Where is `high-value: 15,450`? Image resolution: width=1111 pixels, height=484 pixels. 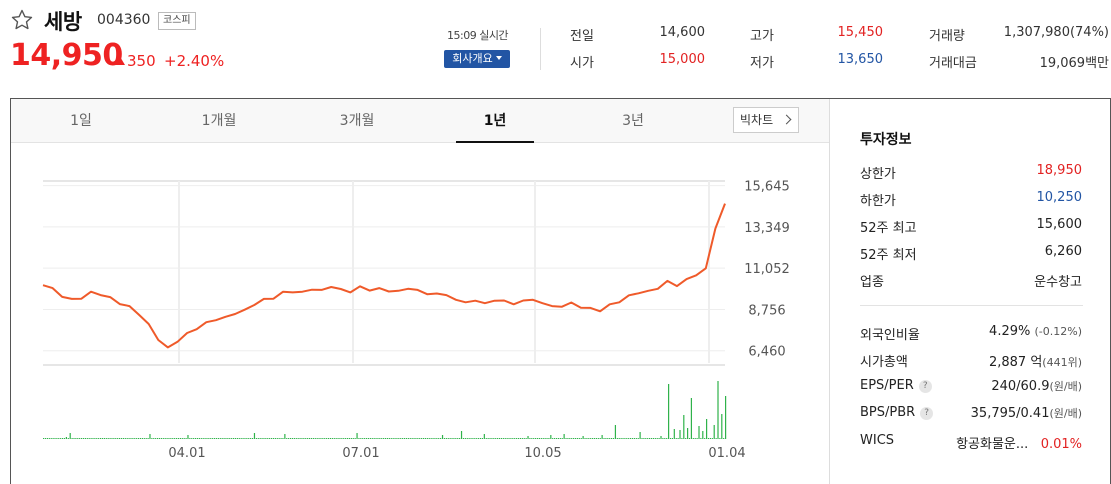 high-value: 15,450 is located at coordinates (860, 32).